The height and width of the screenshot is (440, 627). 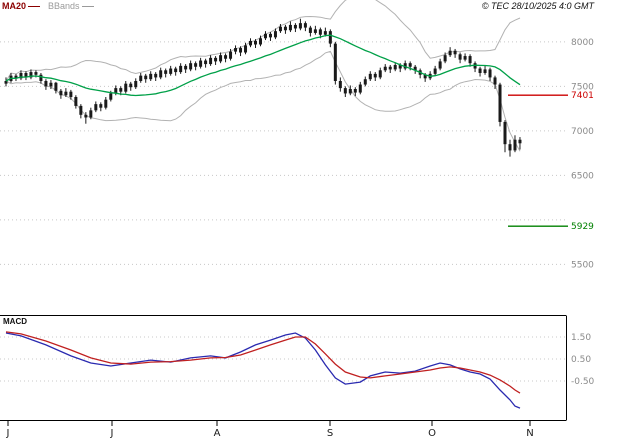 What do you see at coordinates (64, 6) in the screenshot?
I see `bbands-legend-label: BBands` at bounding box center [64, 6].